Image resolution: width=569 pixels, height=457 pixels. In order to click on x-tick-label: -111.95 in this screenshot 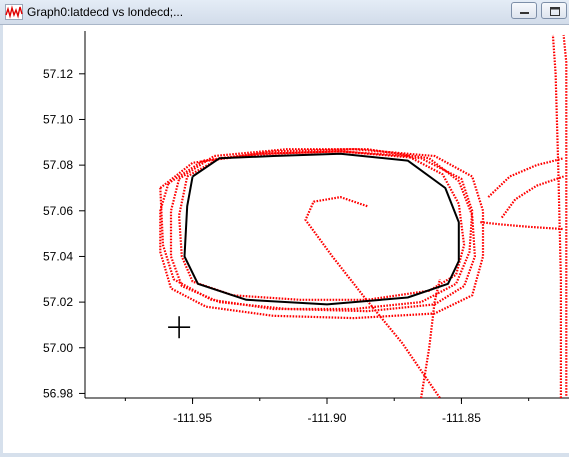, I will do `click(192, 418)`.